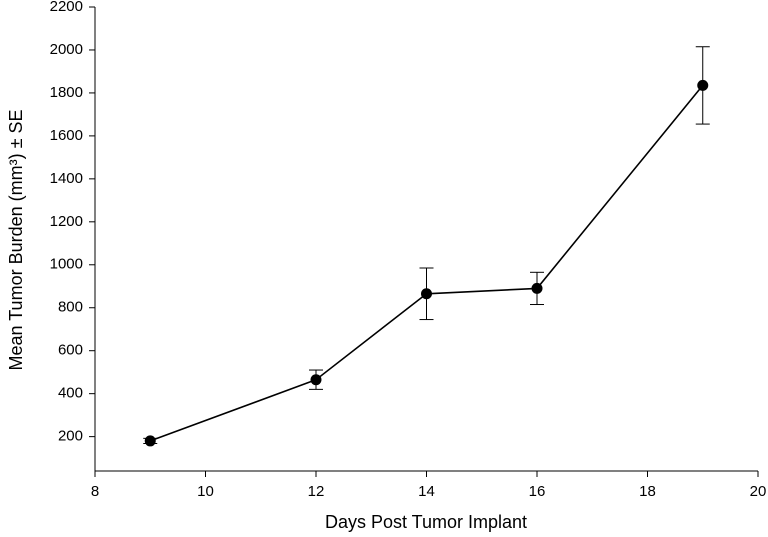 This screenshot has height=537, width=768. Describe the element at coordinates (426, 522) in the screenshot. I see `x-axis-title: Days Post Tumor Implant` at that location.